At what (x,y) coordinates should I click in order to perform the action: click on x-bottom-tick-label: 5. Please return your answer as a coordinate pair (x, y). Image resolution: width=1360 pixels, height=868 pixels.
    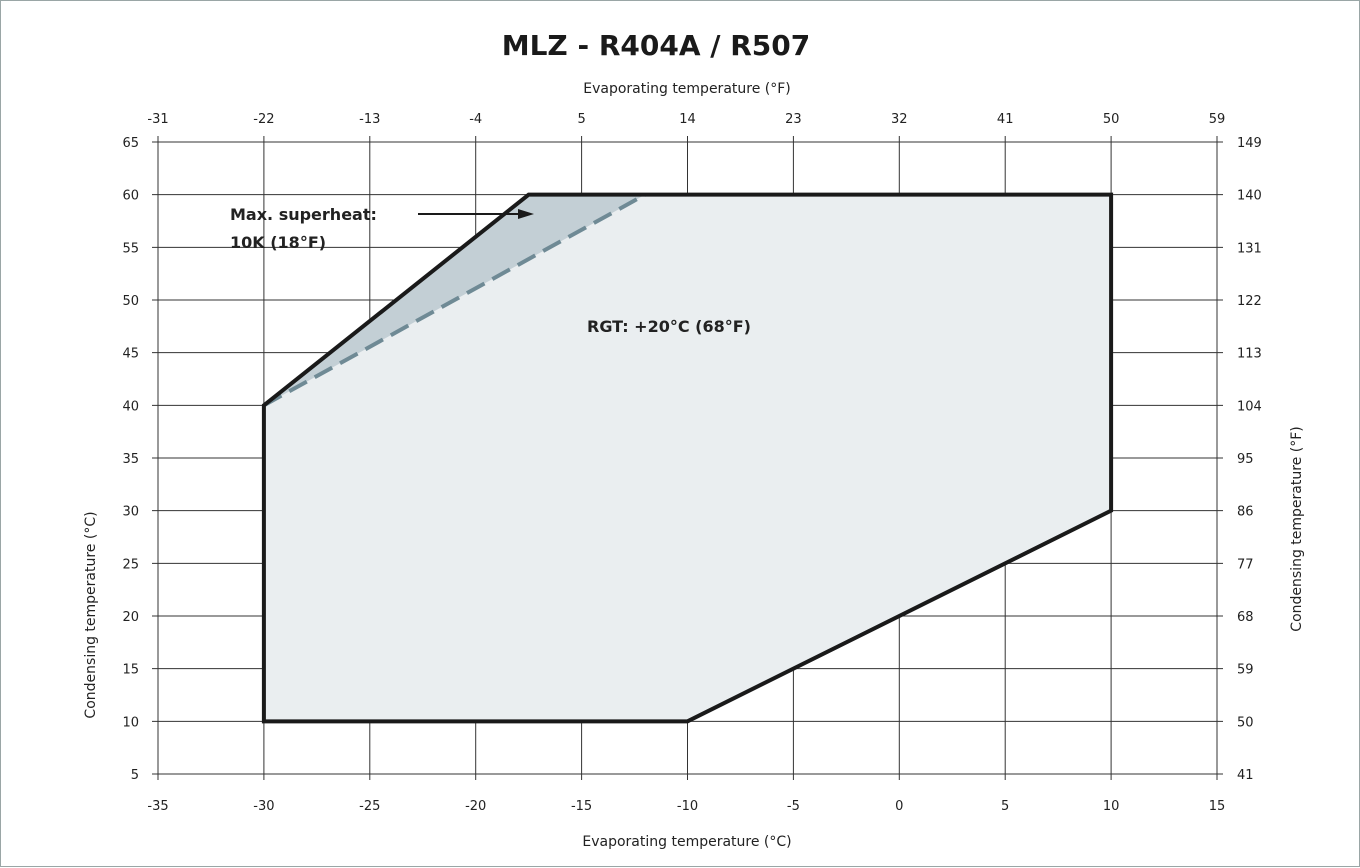
    Looking at the image, I should click on (1005, 806).